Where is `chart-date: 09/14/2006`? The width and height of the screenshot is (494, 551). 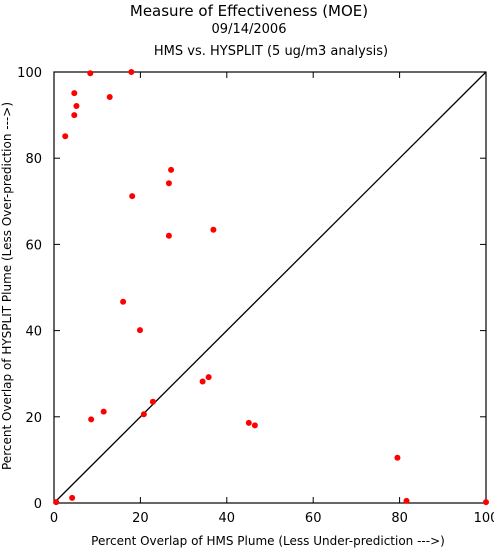 chart-date: 09/14/2006 is located at coordinates (249, 29).